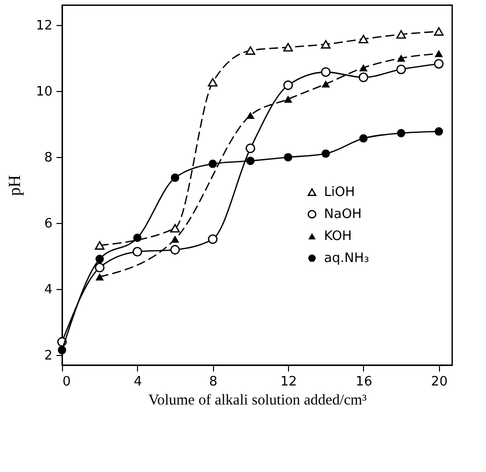 This screenshot has width=486, height=472. Describe the element at coordinates (48, 224) in the screenshot. I see `y-tick-label: 6` at that location.